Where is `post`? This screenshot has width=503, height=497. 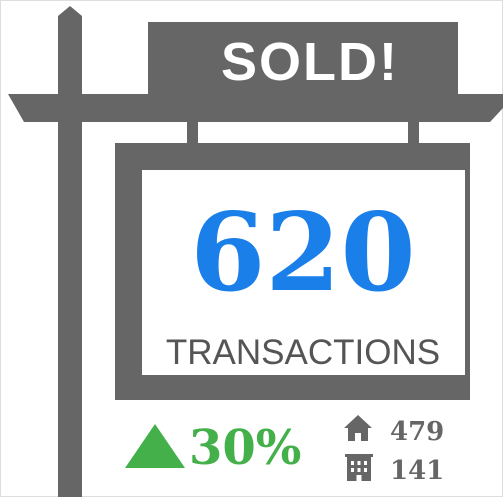
post is located at coordinates (70, 251).